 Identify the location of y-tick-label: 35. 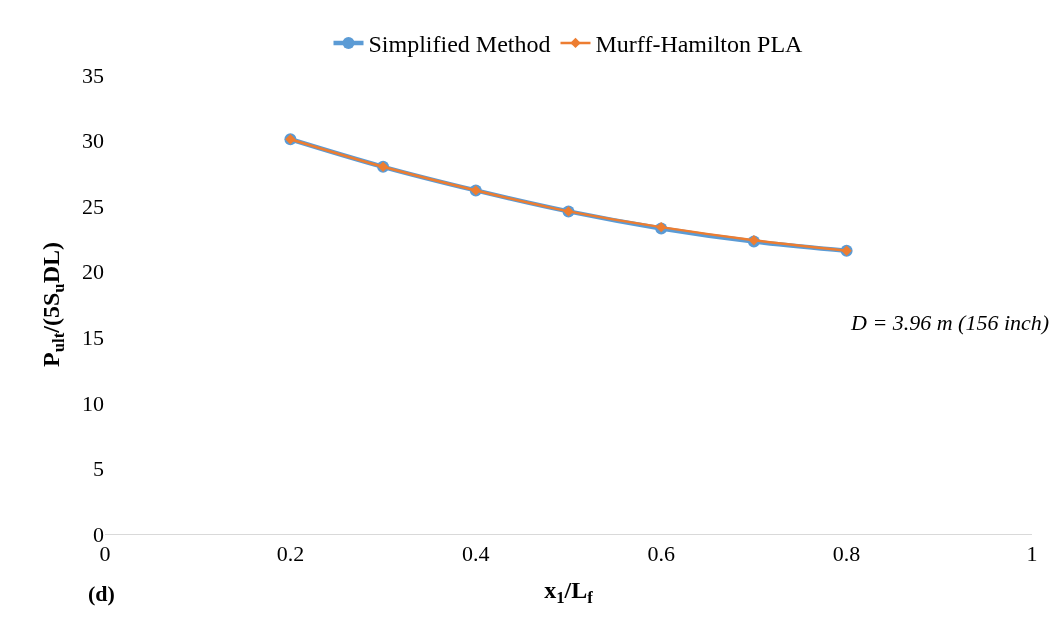
(93, 75).